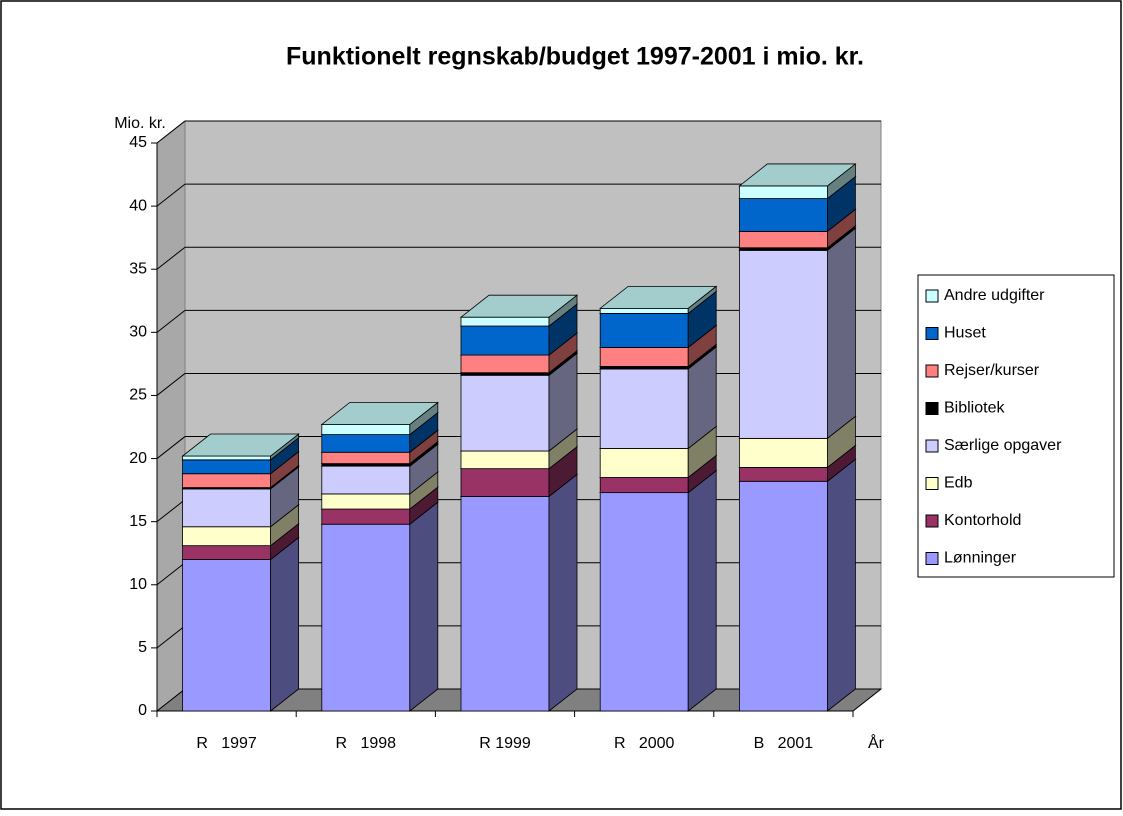 This screenshot has height=816, width=1123. I want to click on x-tick-label: R 1997, so click(226, 743).